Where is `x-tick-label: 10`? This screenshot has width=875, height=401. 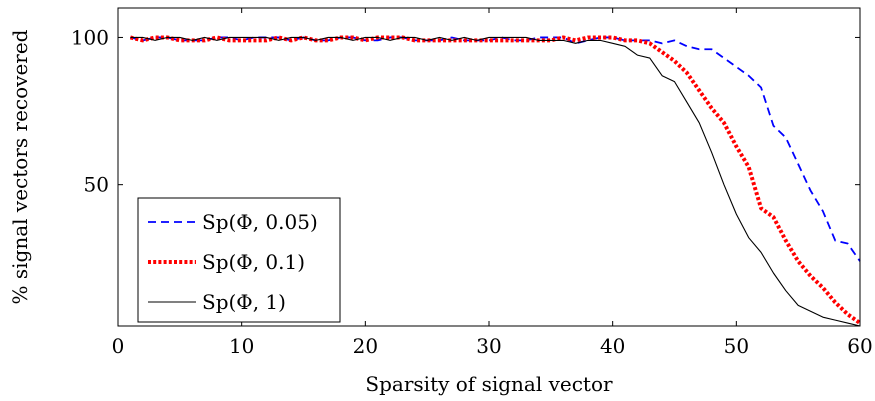
x-tick-label: 10 is located at coordinates (241, 346).